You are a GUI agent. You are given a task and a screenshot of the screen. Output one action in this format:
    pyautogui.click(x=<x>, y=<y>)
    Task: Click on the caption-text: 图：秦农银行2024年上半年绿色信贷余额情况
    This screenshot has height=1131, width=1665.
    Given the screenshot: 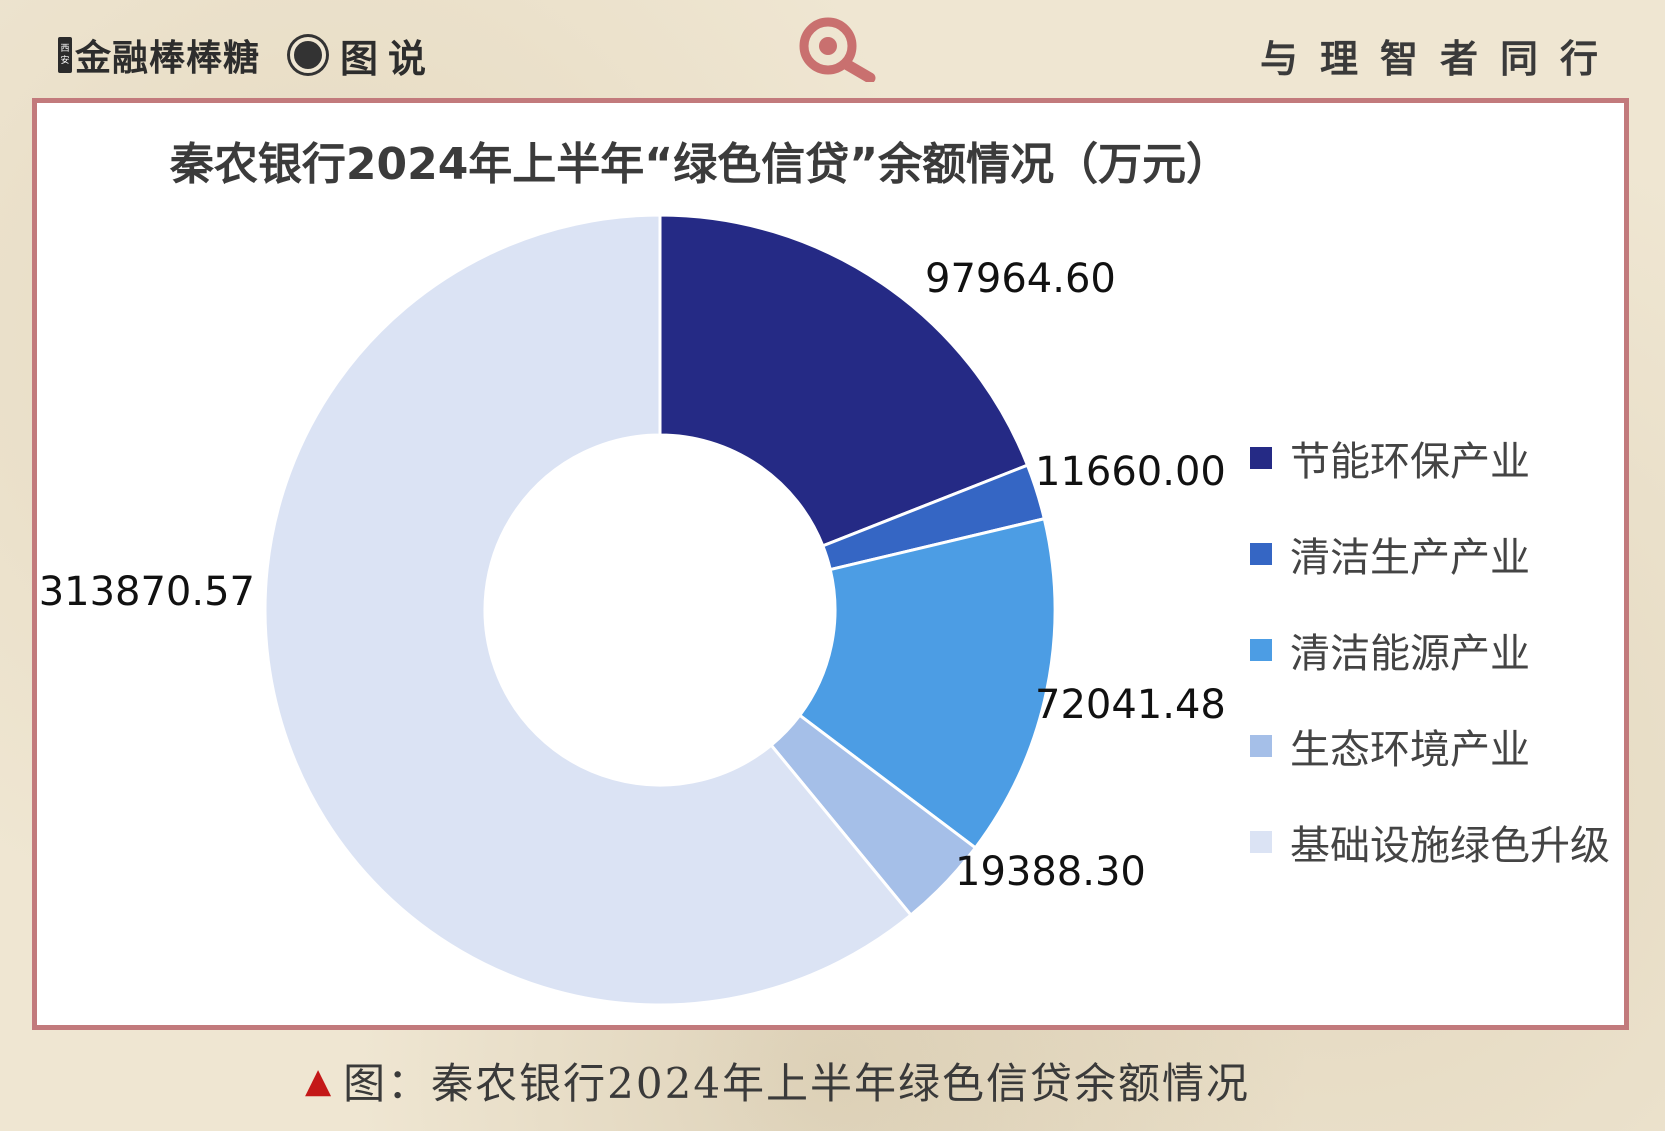 What is the action you would take?
    pyautogui.click(x=797, y=1083)
    